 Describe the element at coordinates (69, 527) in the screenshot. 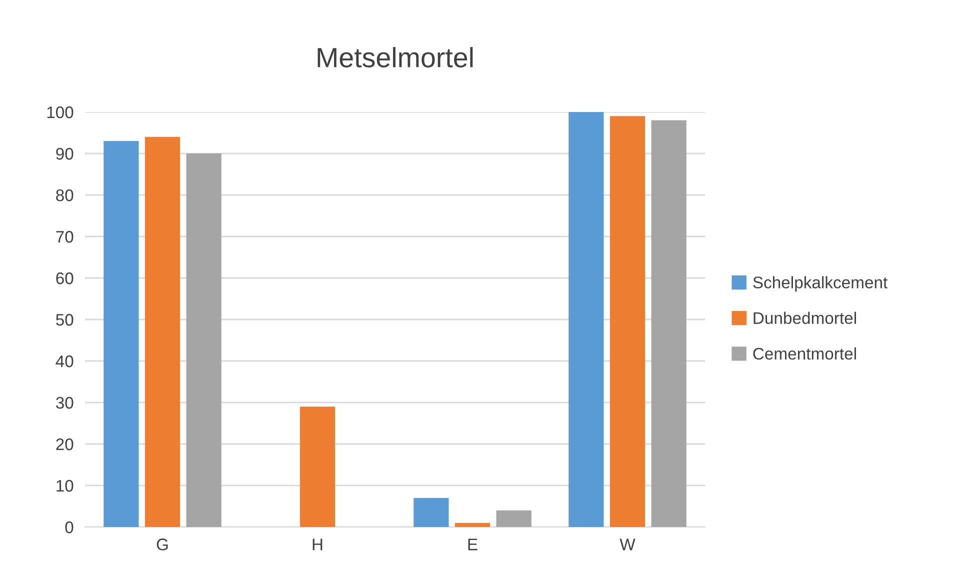

I see `y-tick-label: 0` at that location.